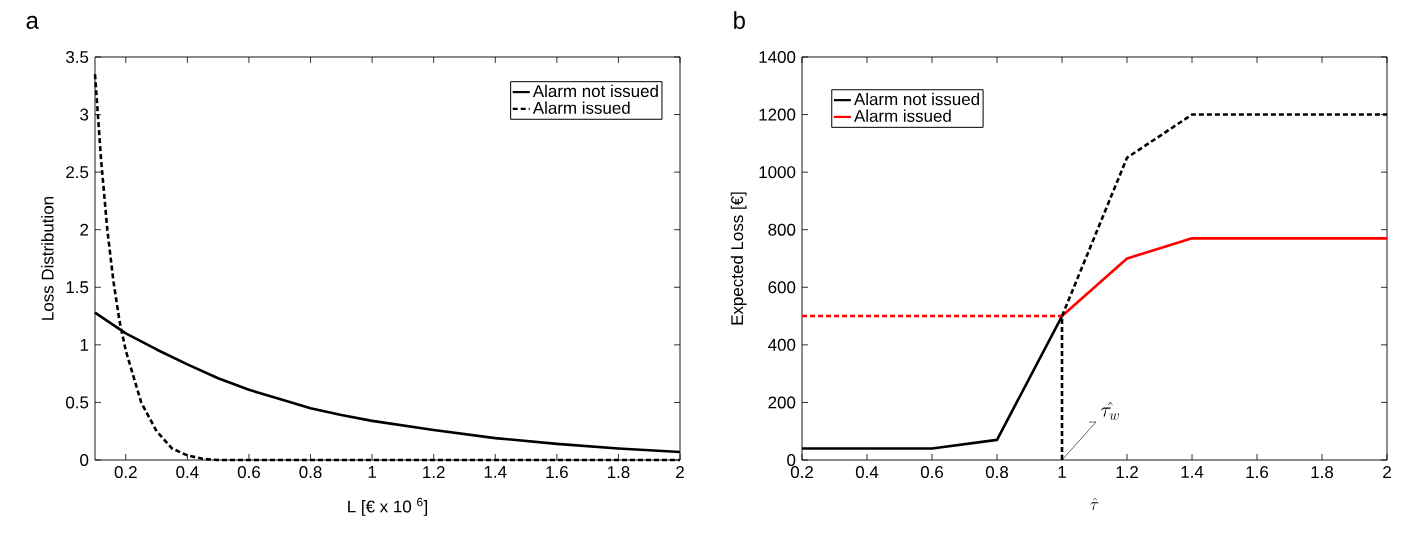 The height and width of the screenshot is (539, 1407). I want to click on chart-title: a, so click(32, 22).